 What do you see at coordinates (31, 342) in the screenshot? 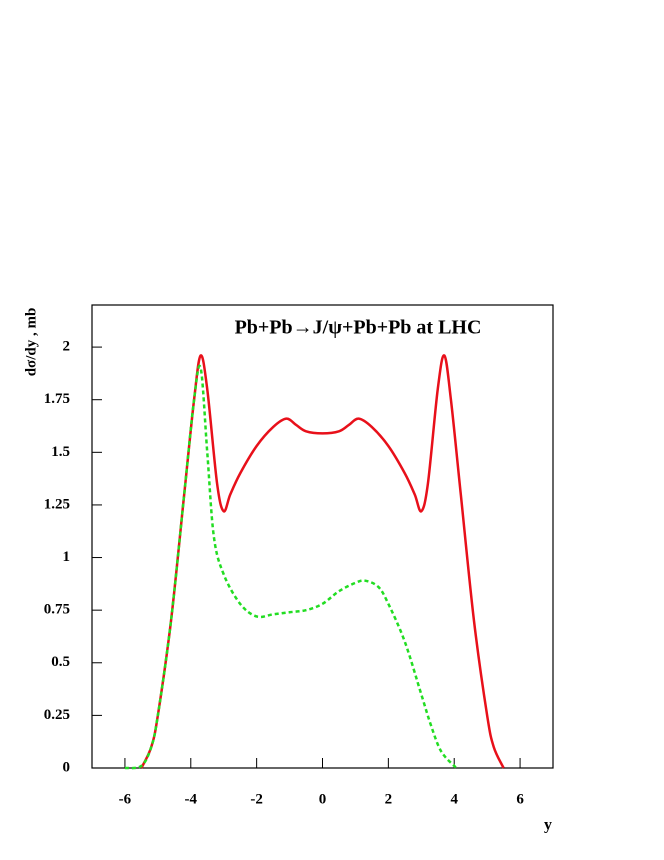
I see `y-axis-label: dσ/dy , mb` at bounding box center [31, 342].